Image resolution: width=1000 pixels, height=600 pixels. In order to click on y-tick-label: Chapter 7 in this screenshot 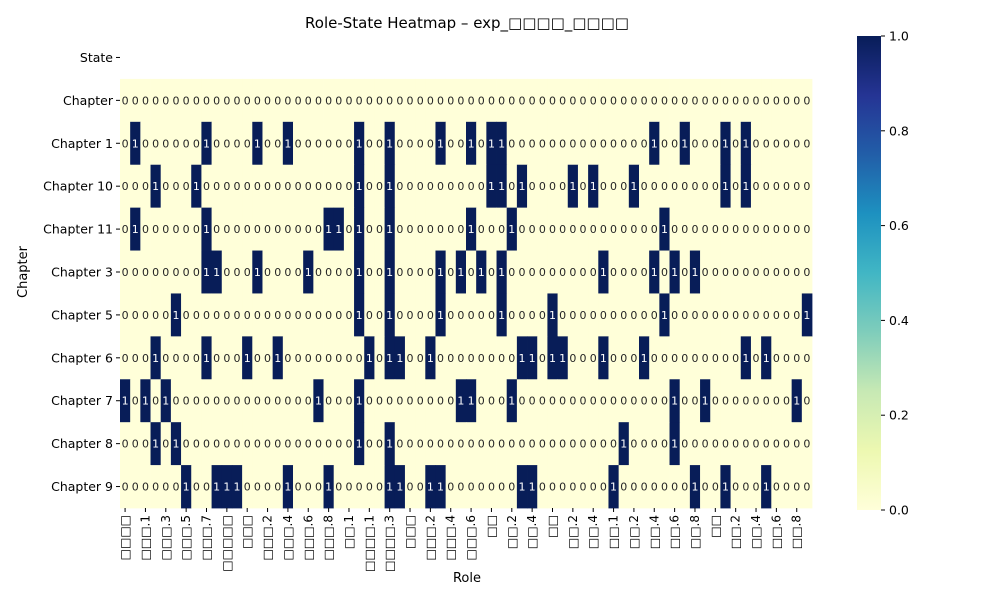, I will do `click(82, 400)`.